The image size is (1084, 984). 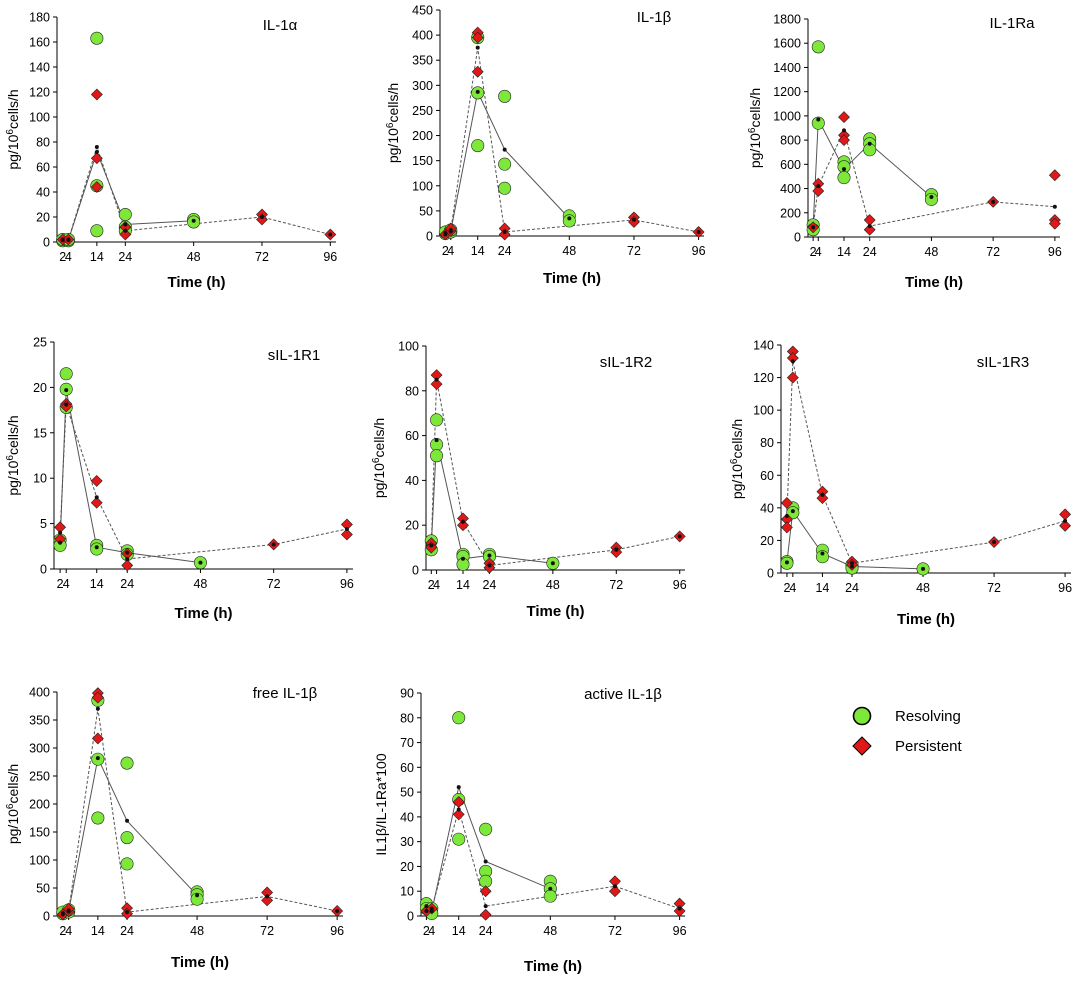 I want to click on y-tick-label: 90, so click(x=407, y=694).